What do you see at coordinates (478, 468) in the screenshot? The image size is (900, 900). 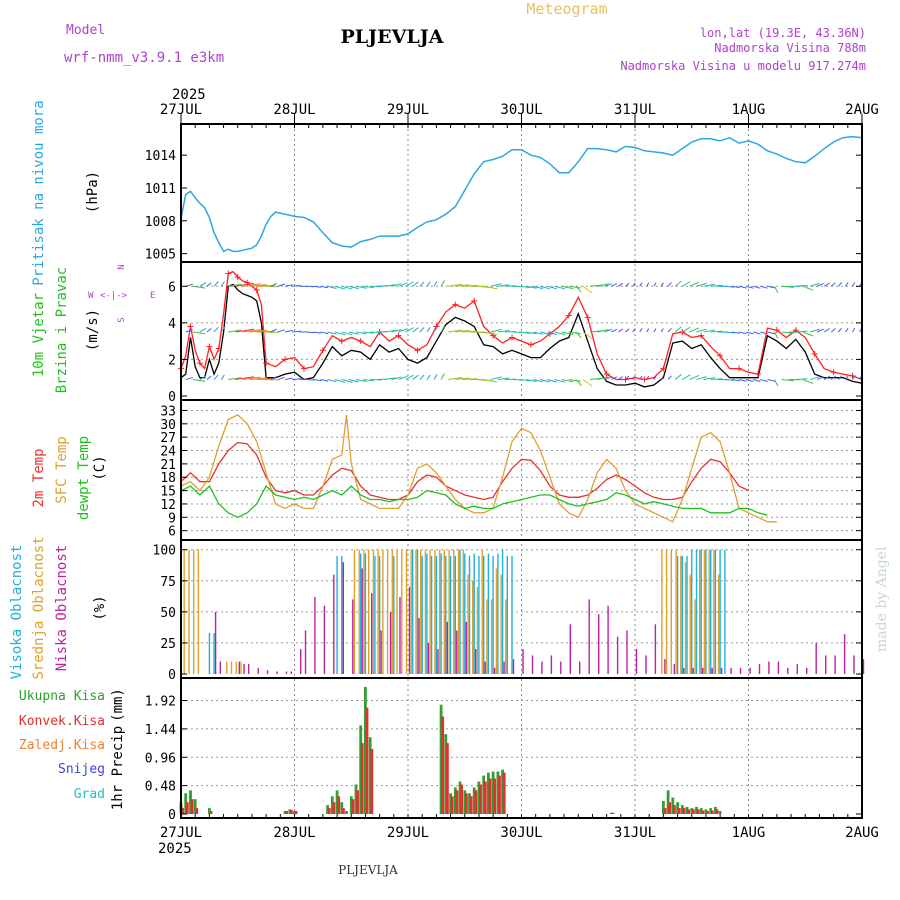 I see `temperature-sfc-temp-line` at bounding box center [478, 468].